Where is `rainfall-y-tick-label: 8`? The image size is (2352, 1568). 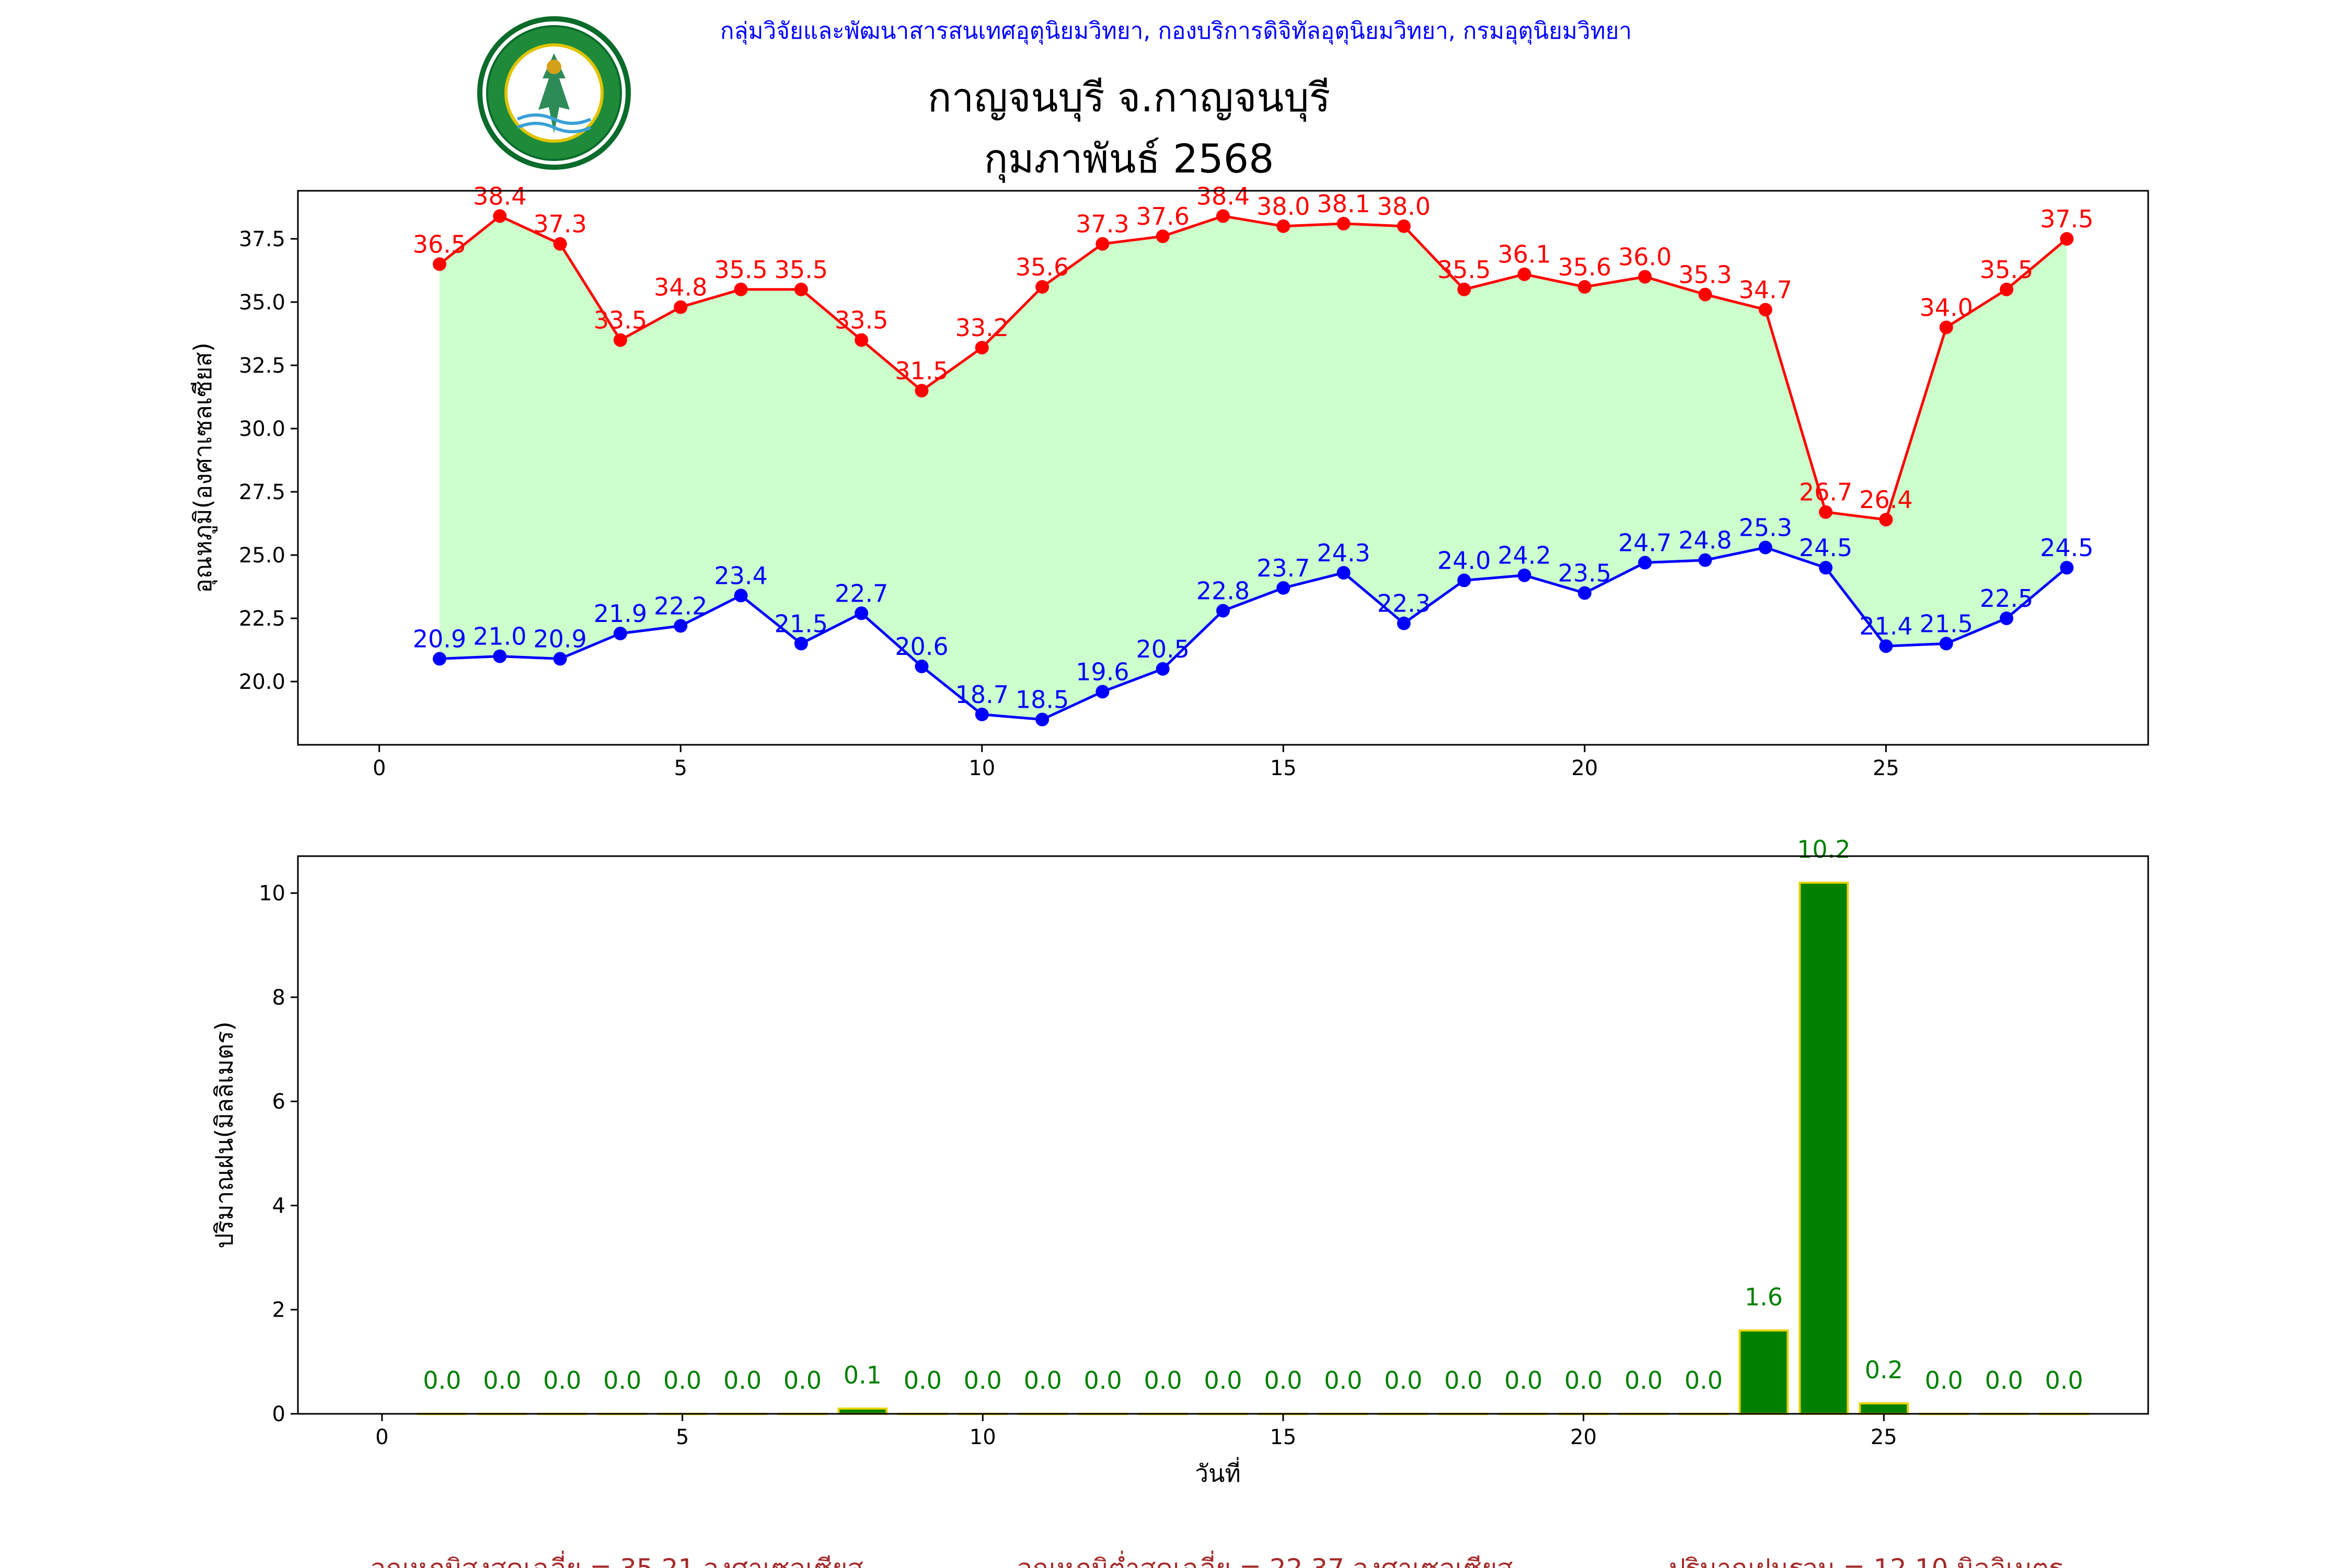 rainfall-y-tick-label: 8 is located at coordinates (278, 998).